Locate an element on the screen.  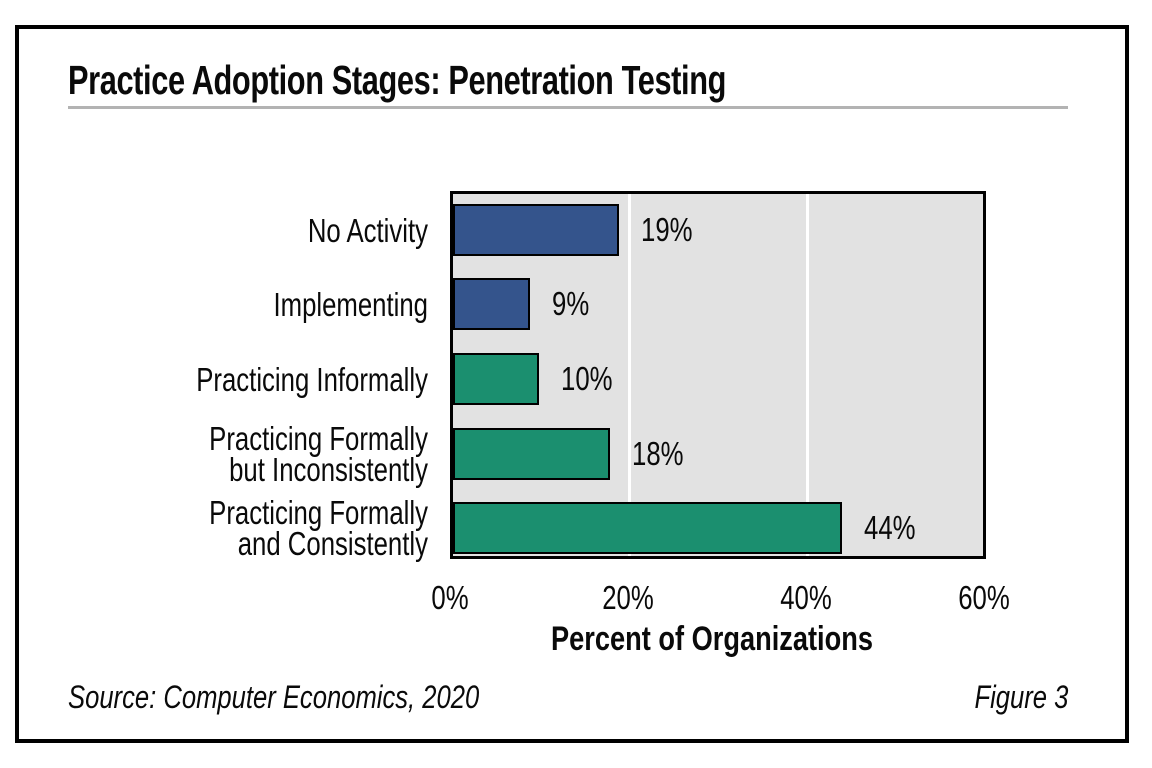
x-tick-label: 60% is located at coordinates (984, 597).